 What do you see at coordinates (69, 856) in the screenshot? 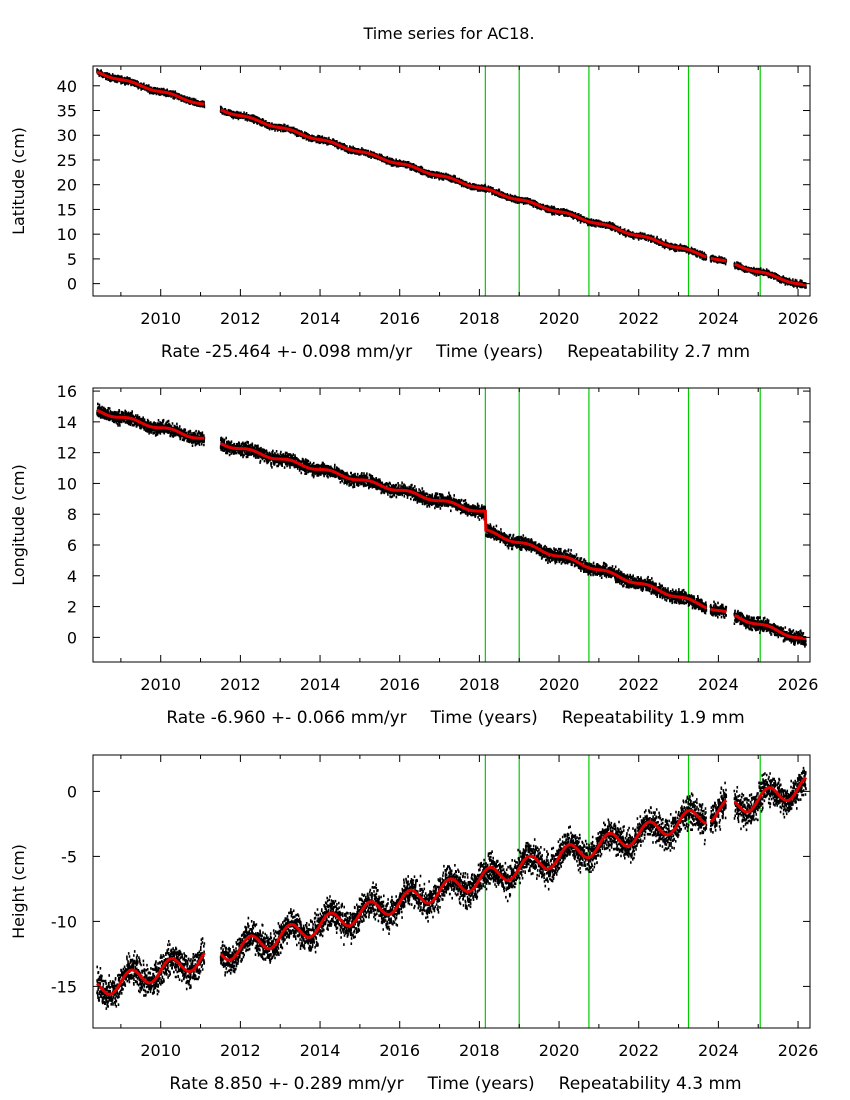
I see `y-tick-label: -5` at bounding box center [69, 856].